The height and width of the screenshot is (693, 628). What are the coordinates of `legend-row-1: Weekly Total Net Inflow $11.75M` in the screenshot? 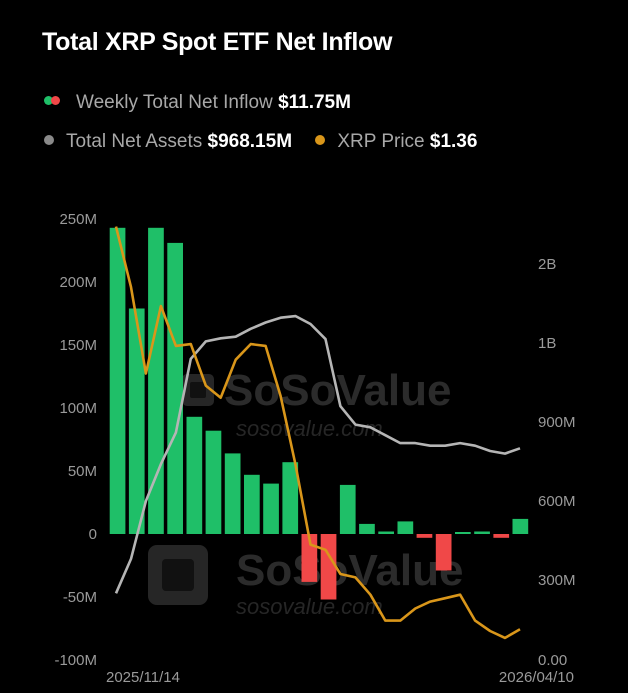 It's located at (206, 103).